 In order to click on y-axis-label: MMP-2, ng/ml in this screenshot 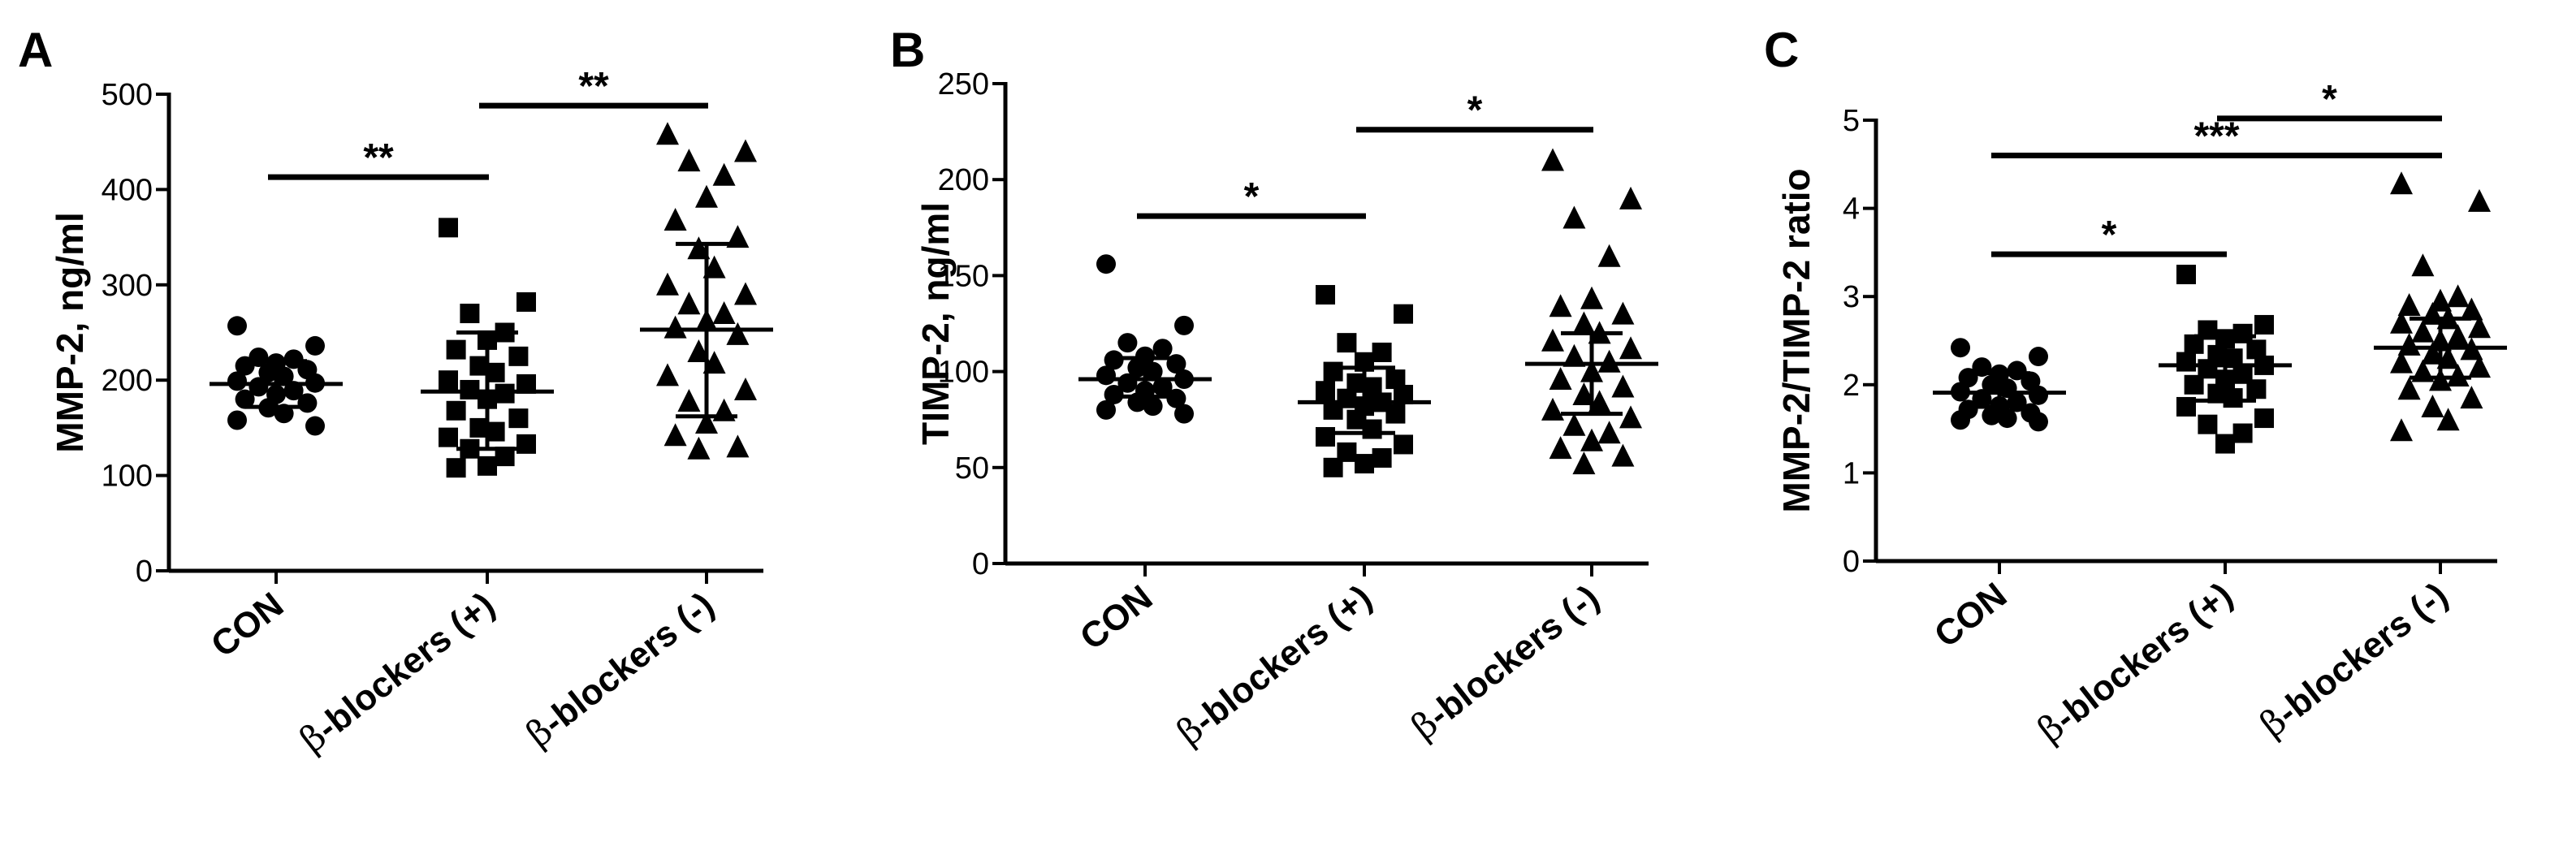, I will do `click(70, 332)`.